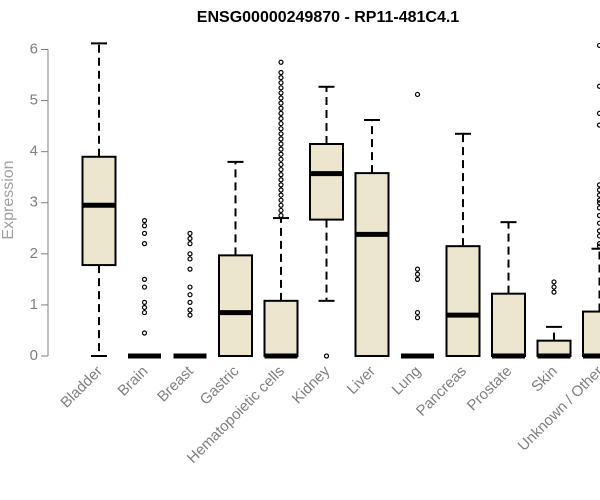  I want to click on x-tick-label: Kidney, so click(311, 384).